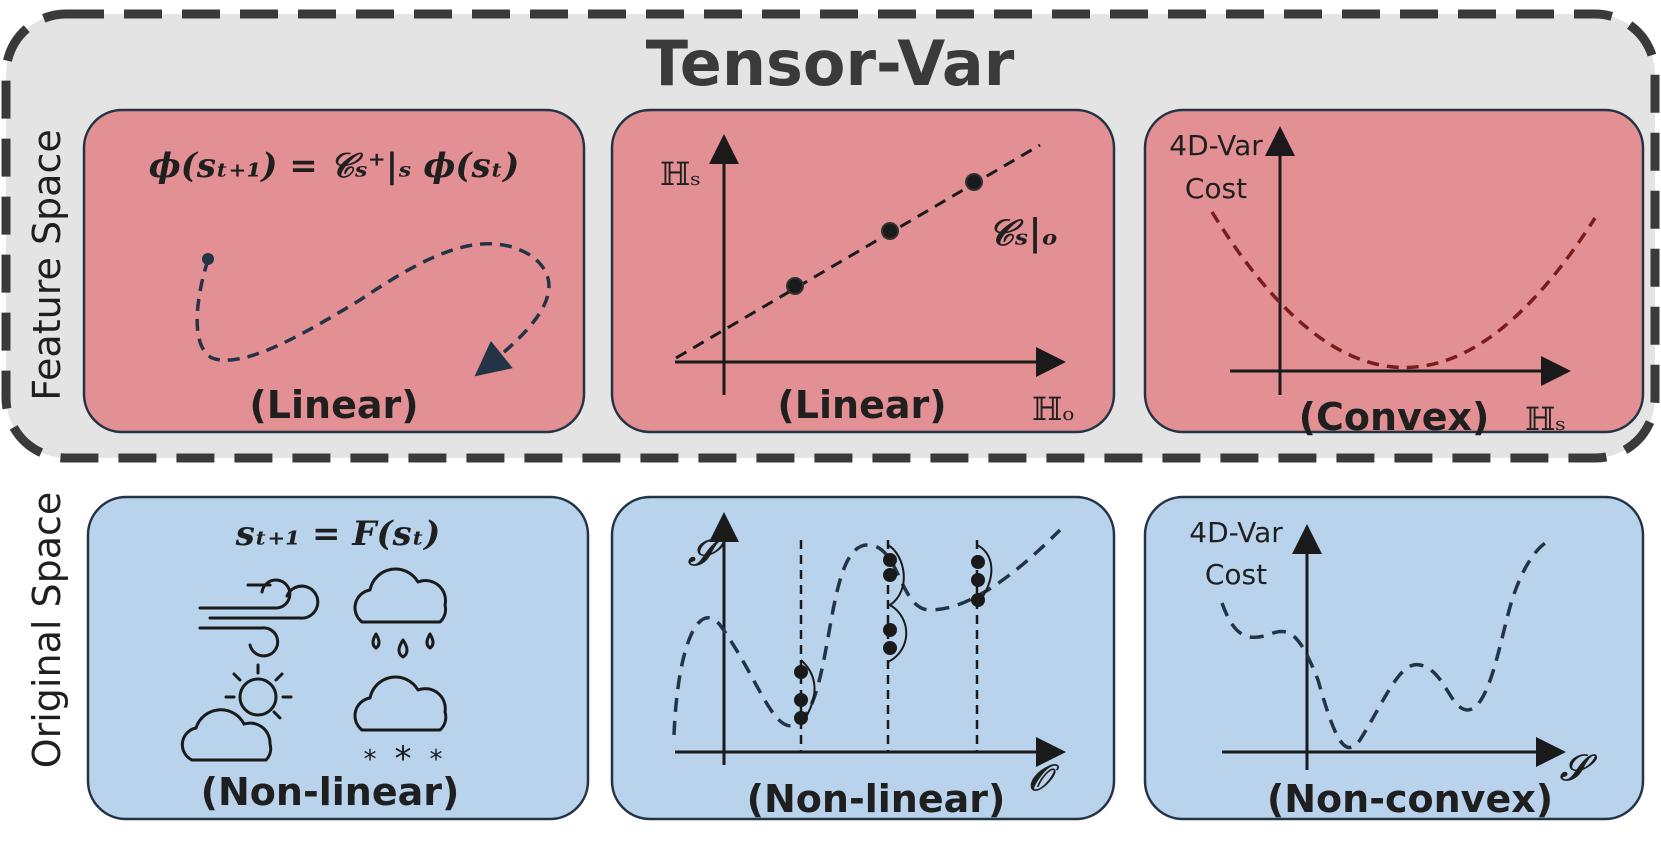 The height and width of the screenshot is (847, 1661). I want to click on snow-cloud-icon: * * *, so click(400, 727).